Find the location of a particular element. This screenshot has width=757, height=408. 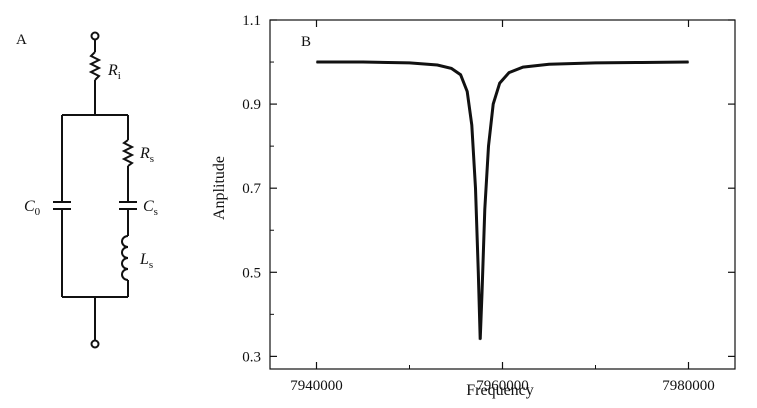

panel-a-label: A is located at coordinates (21, 40).